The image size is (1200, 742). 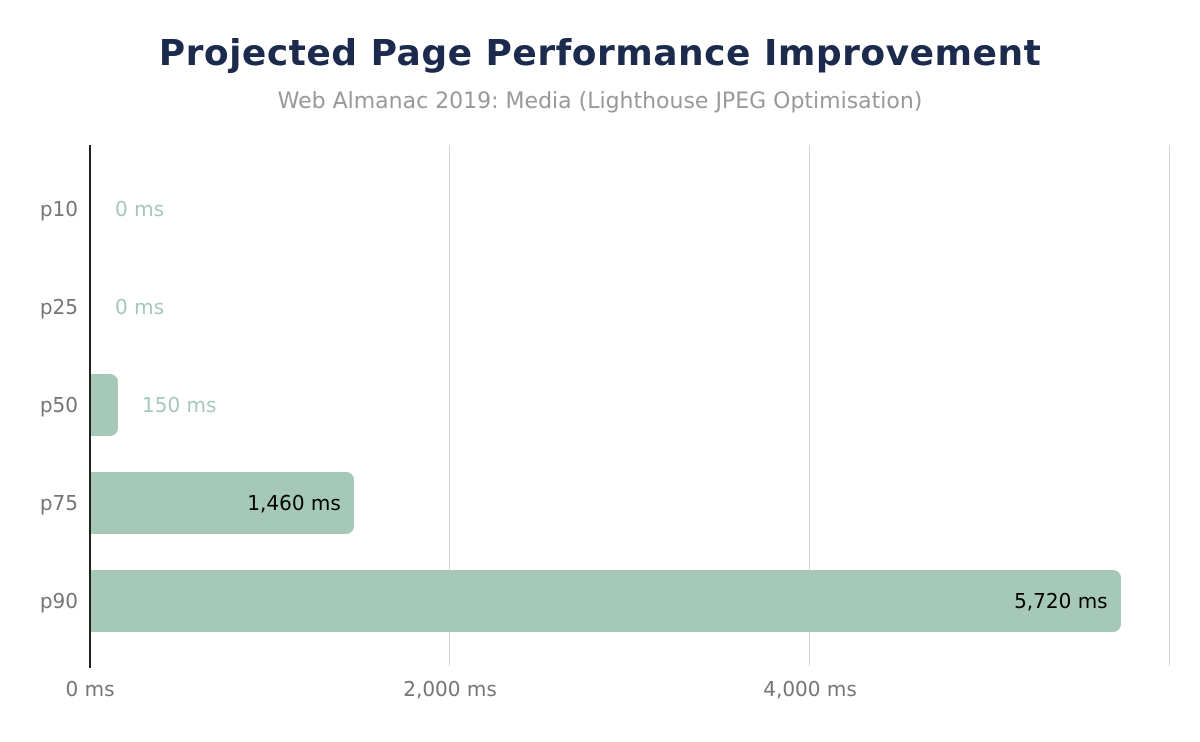 What do you see at coordinates (58, 405) in the screenshot?
I see `category-label: p50` at bounding box center [58, 405].